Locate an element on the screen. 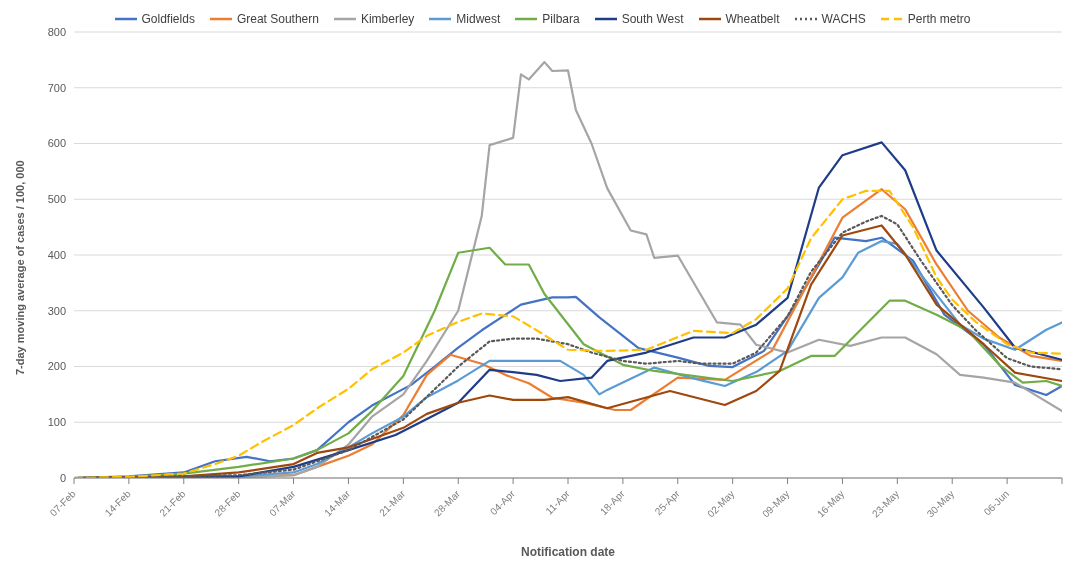  legend-label: Pilbara is located at coordinates (561, 19).